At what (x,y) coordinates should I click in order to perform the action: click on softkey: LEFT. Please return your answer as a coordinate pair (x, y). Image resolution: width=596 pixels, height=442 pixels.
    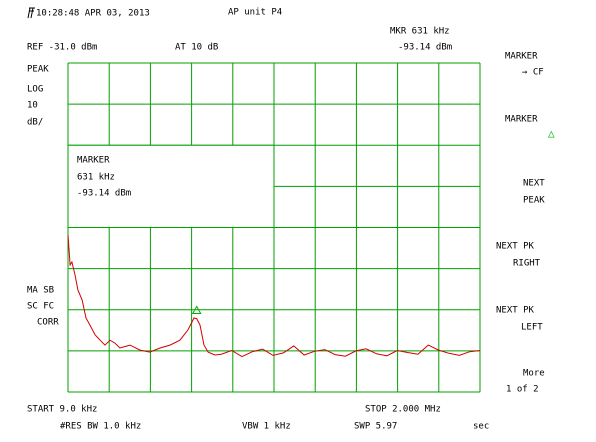
    Looking at the image, I should click on (532, 328).